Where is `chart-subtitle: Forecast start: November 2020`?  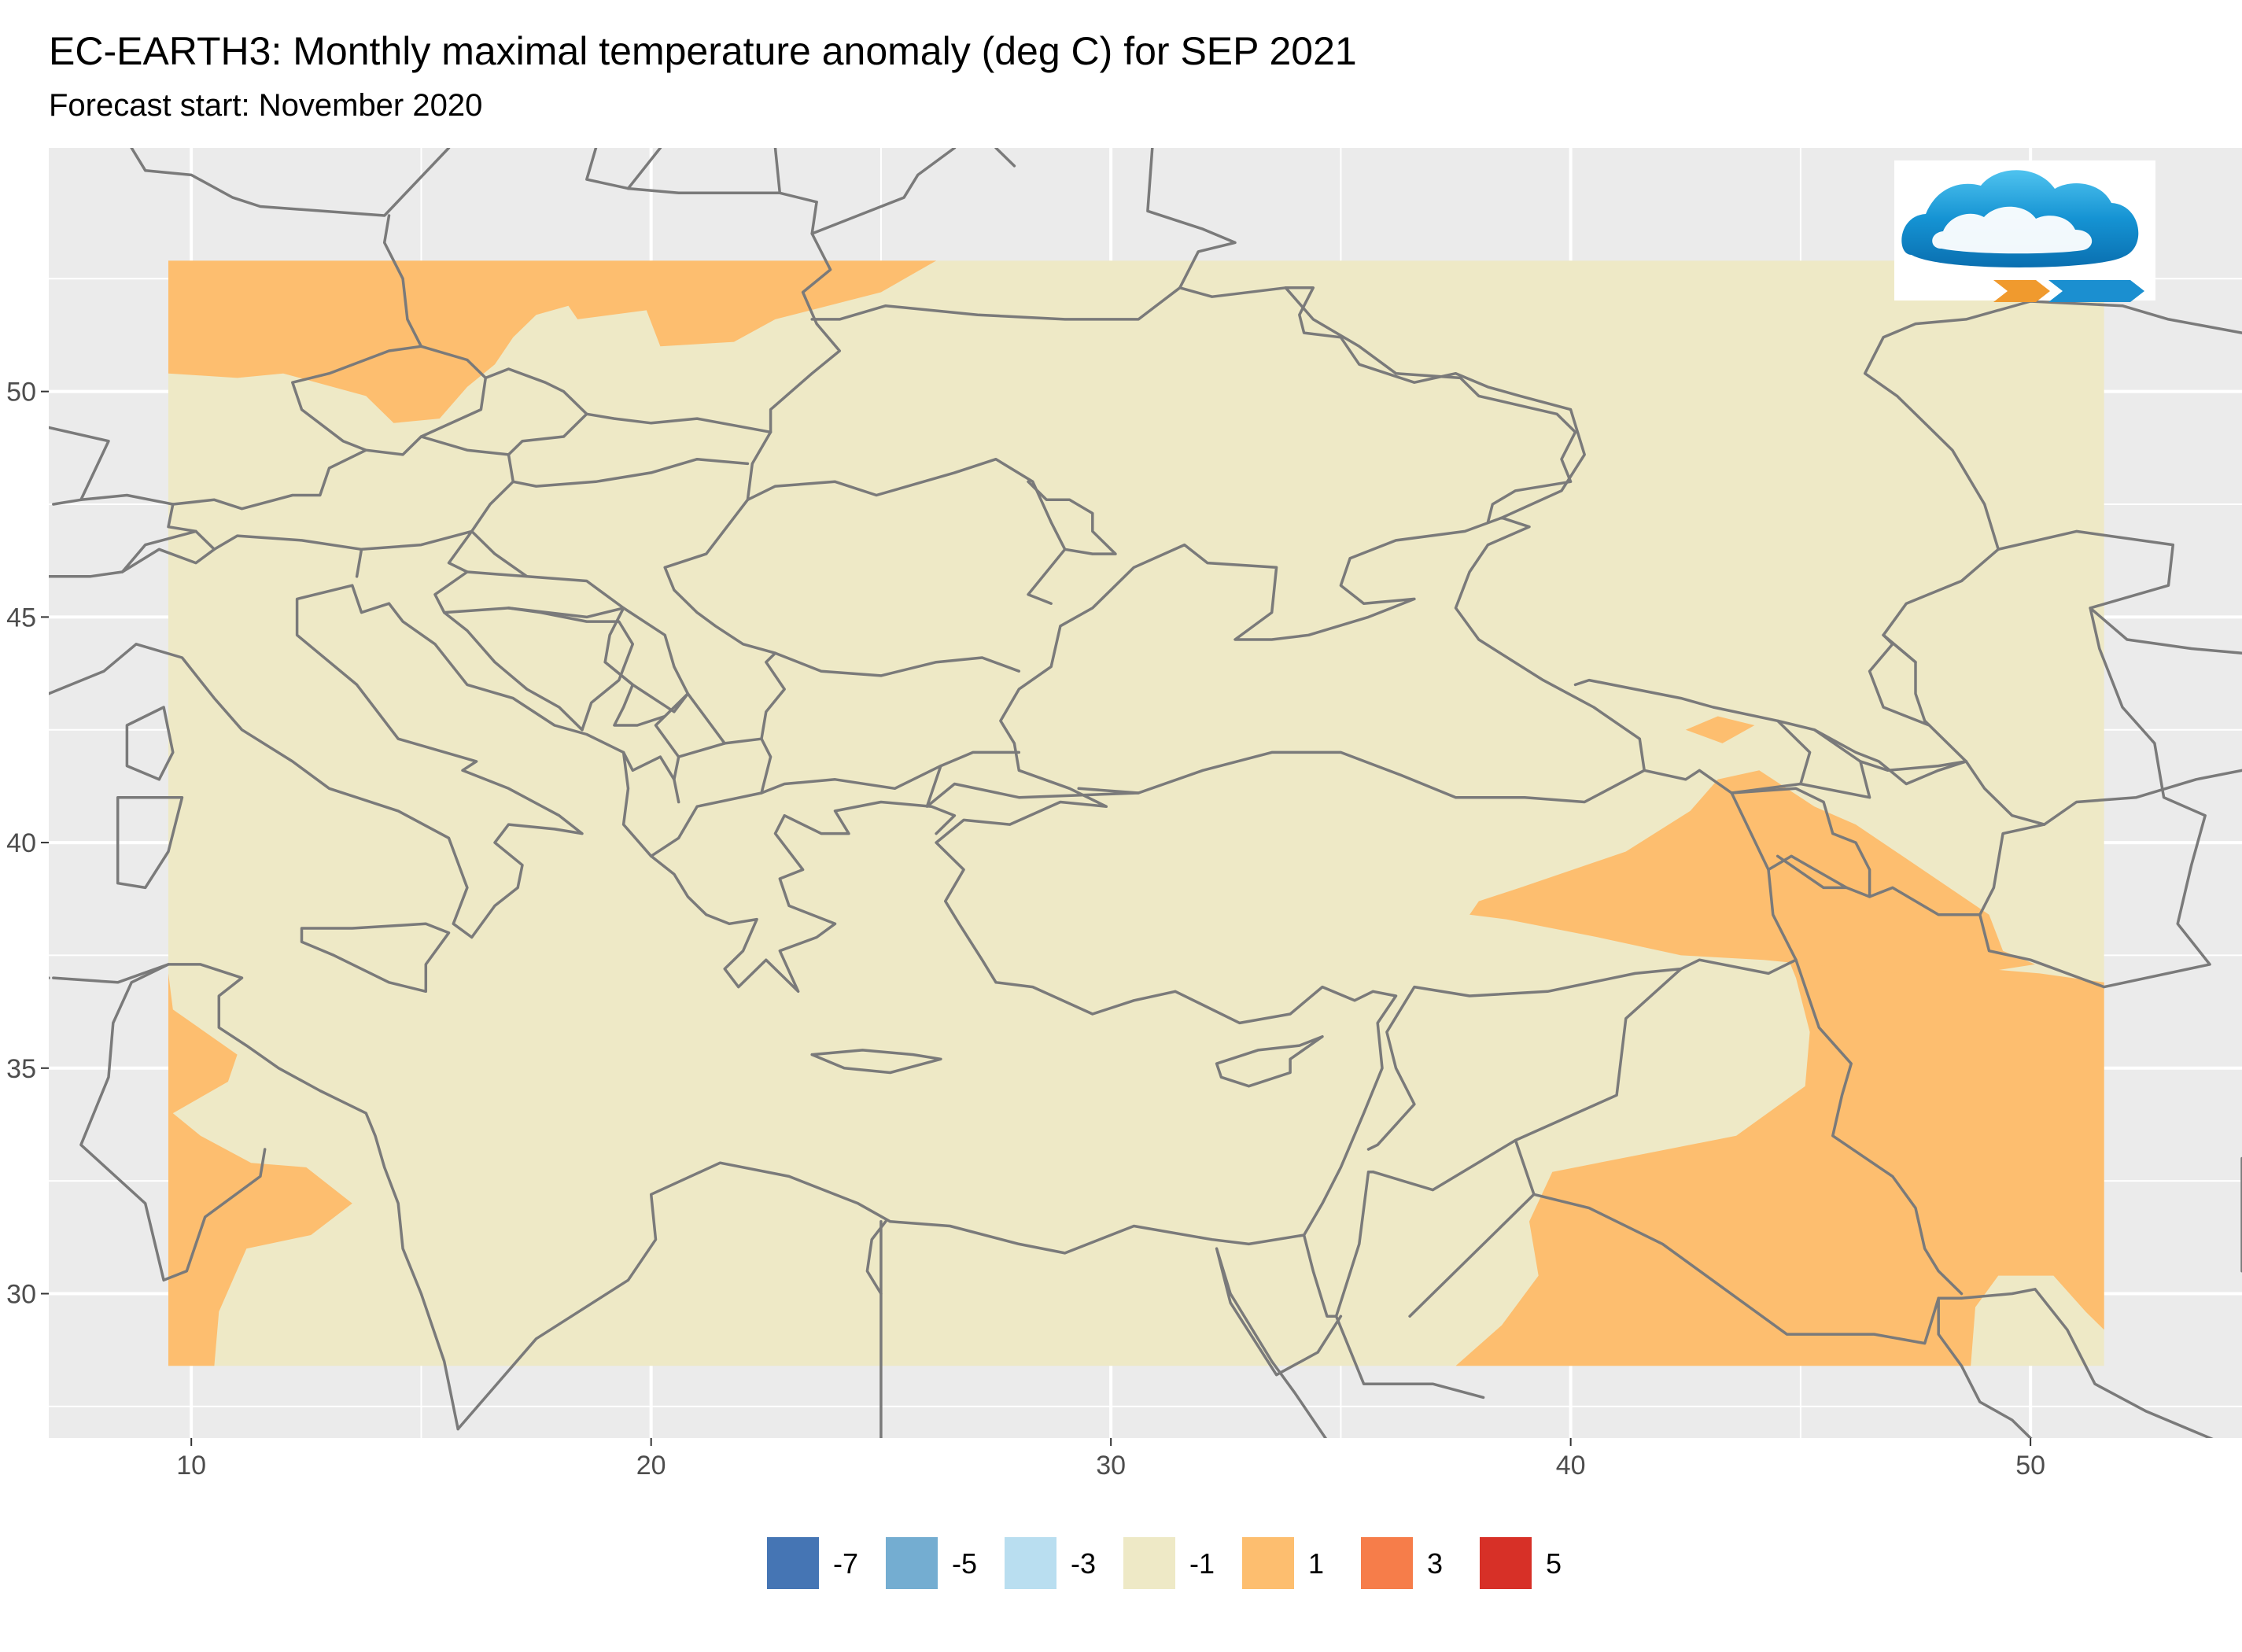
chart-subtitle: Forecast start: November 2020 is located at coordinates (266, 105).